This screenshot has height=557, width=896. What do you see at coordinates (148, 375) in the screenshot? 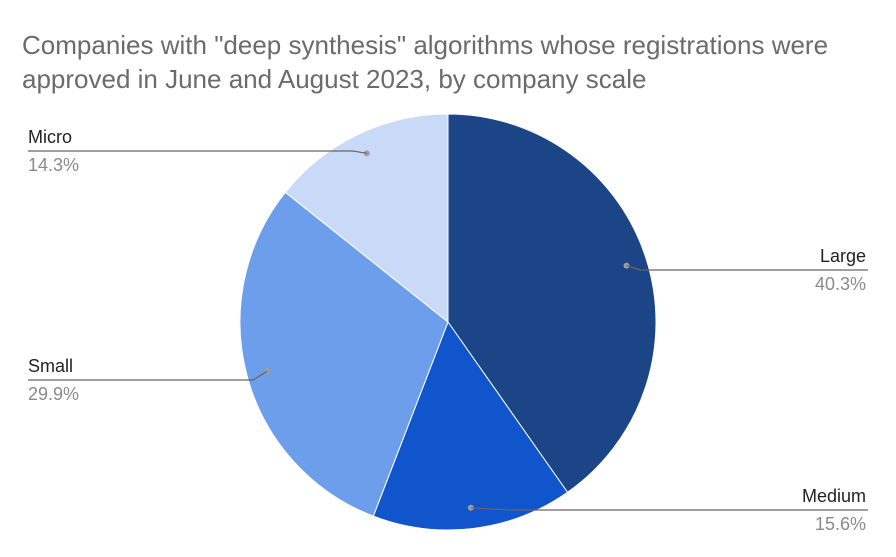
I see `leader-line-small` at bounding box center [148, 375].